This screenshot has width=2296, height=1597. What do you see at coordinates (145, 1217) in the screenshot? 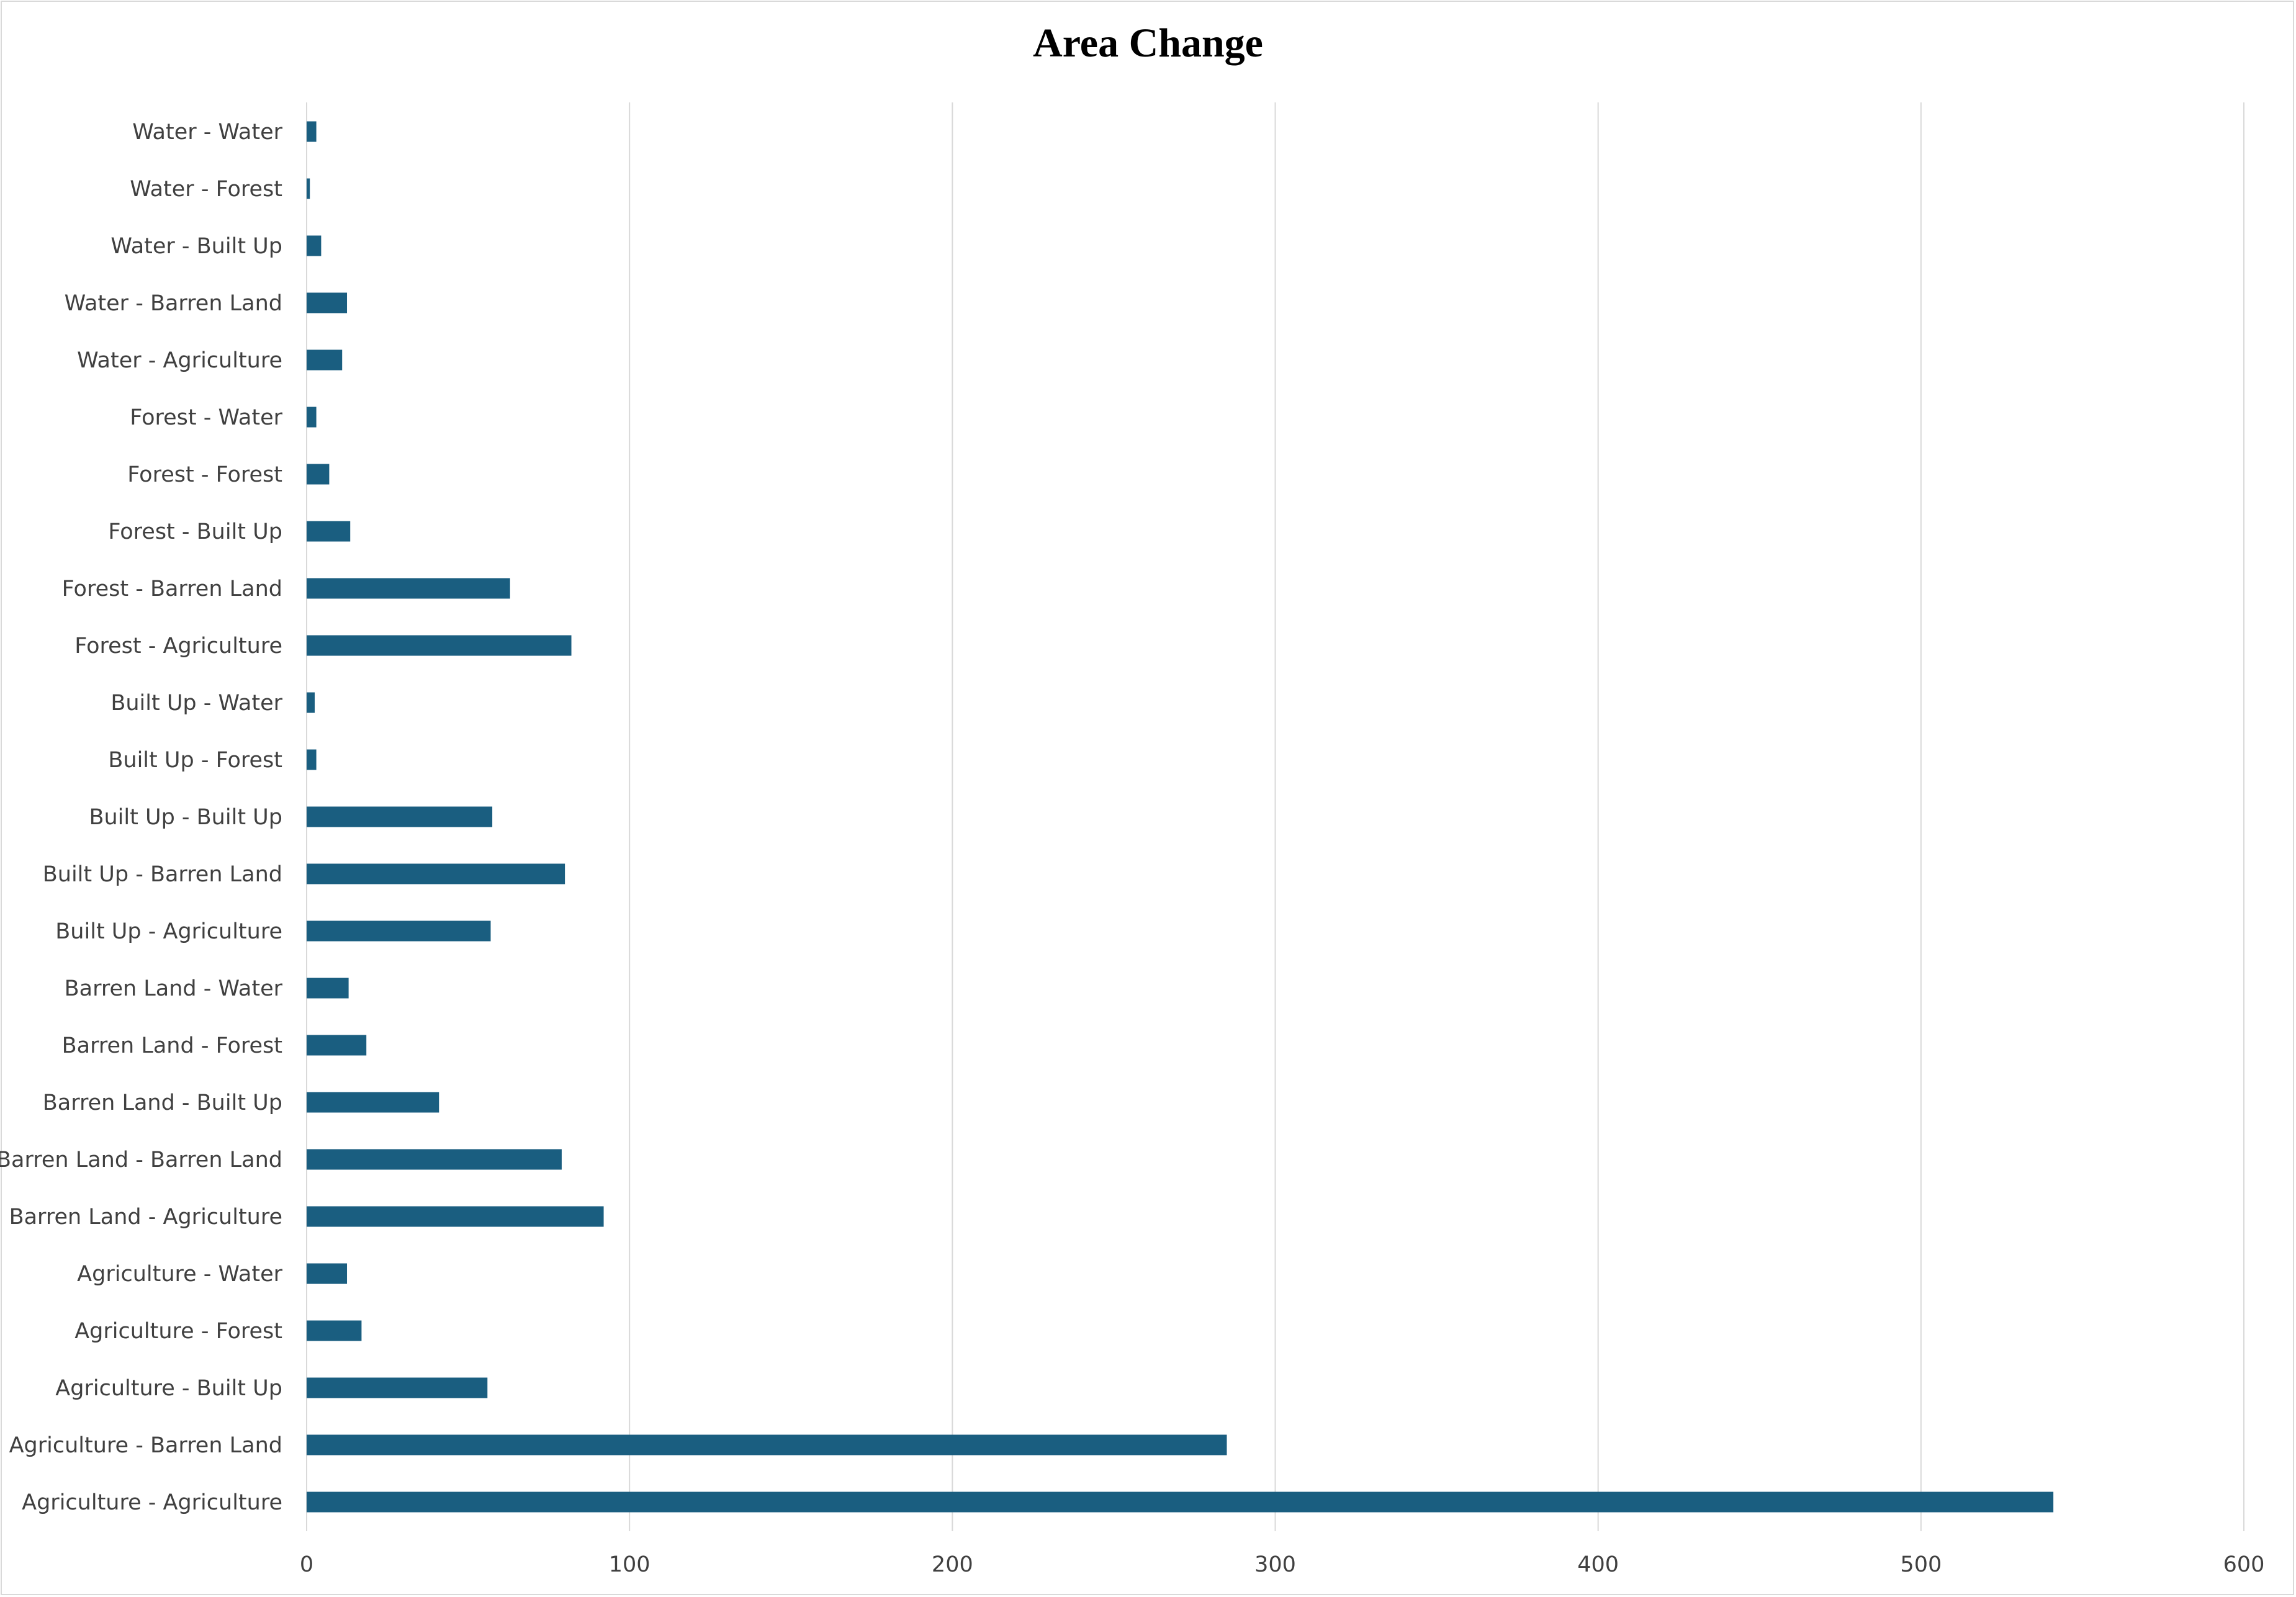
I see `category-label: Barren Land - Agriculture` at bounding box center [145, 1217].